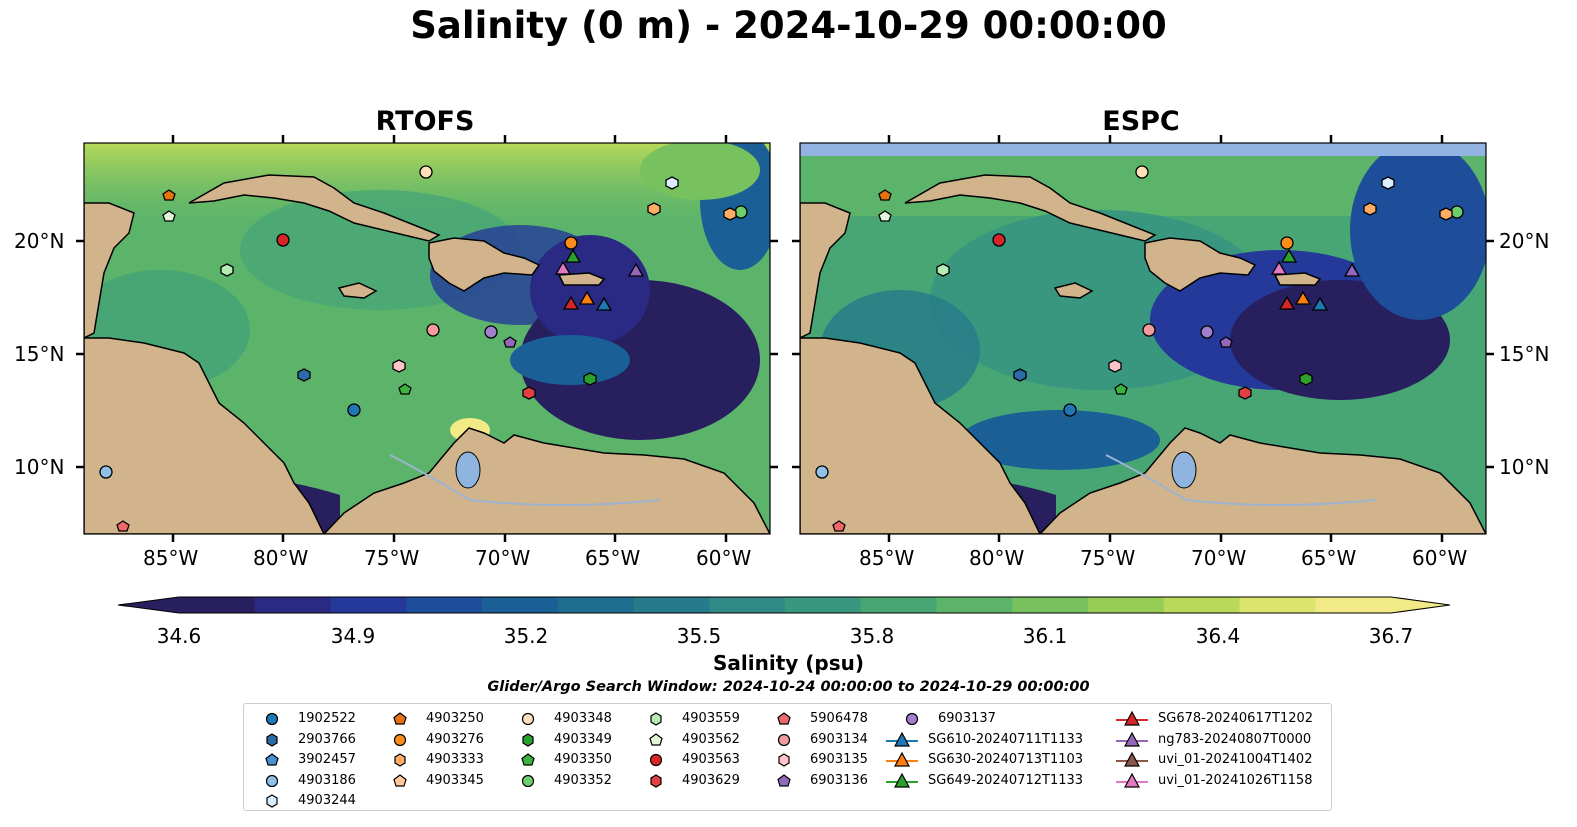  I want to click on lon-tick-60w: 60°W, so click(724, 558).